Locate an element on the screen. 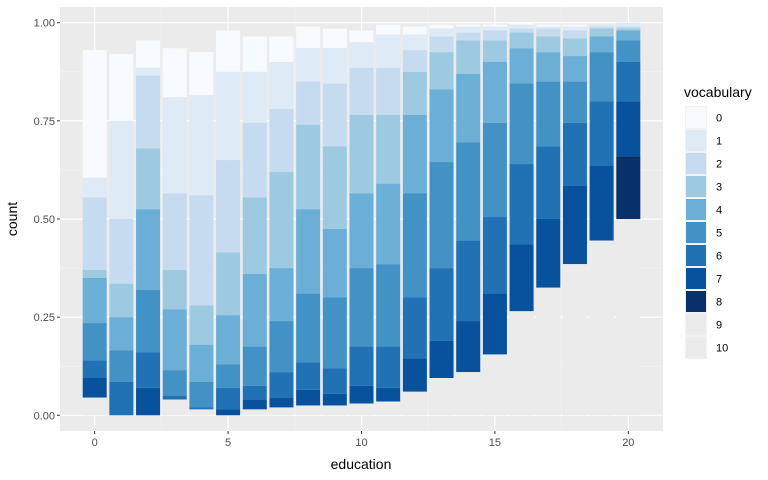  legend-label: 10 is located at coordinates (722, 349).